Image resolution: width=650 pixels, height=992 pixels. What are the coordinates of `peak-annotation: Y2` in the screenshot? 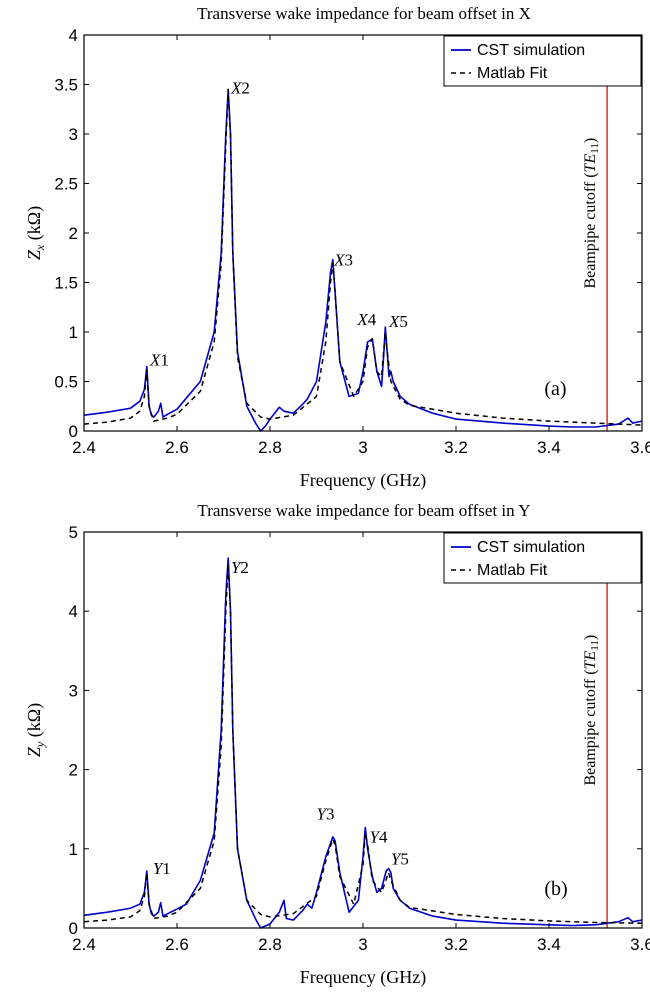 It's located at (240, 567).